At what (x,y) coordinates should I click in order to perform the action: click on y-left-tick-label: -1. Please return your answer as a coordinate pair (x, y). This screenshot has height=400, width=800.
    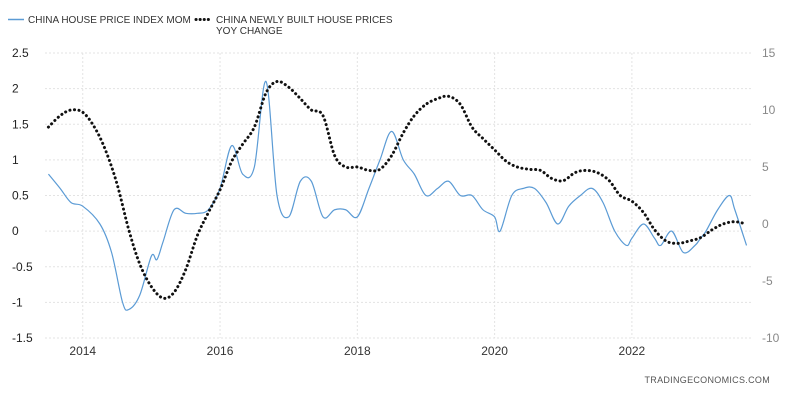
    Looking at the image, I should click on (17, 302).